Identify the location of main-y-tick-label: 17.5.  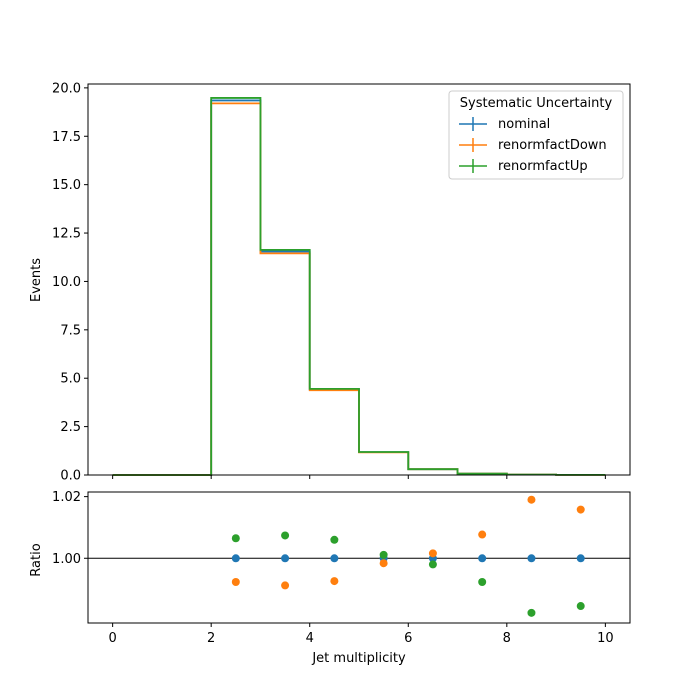
(66, 137).